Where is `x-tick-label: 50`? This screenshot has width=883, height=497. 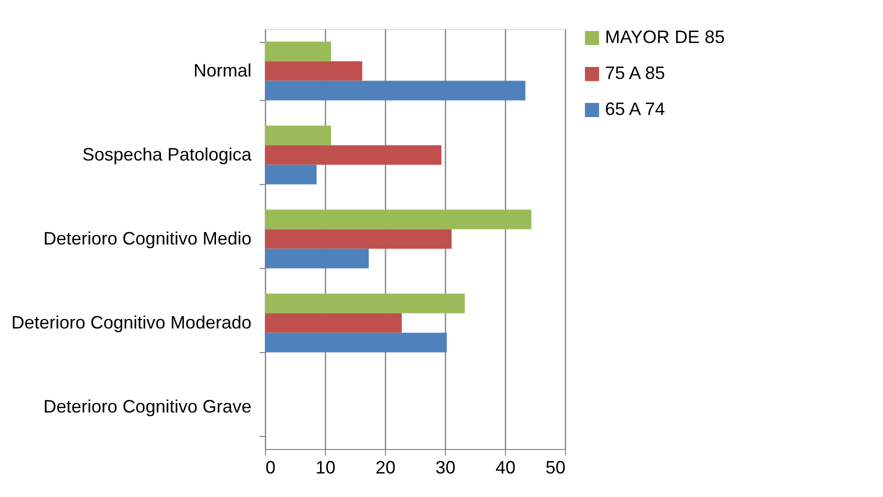
x-tick-label: 50 is located at coordinates (555, 468).